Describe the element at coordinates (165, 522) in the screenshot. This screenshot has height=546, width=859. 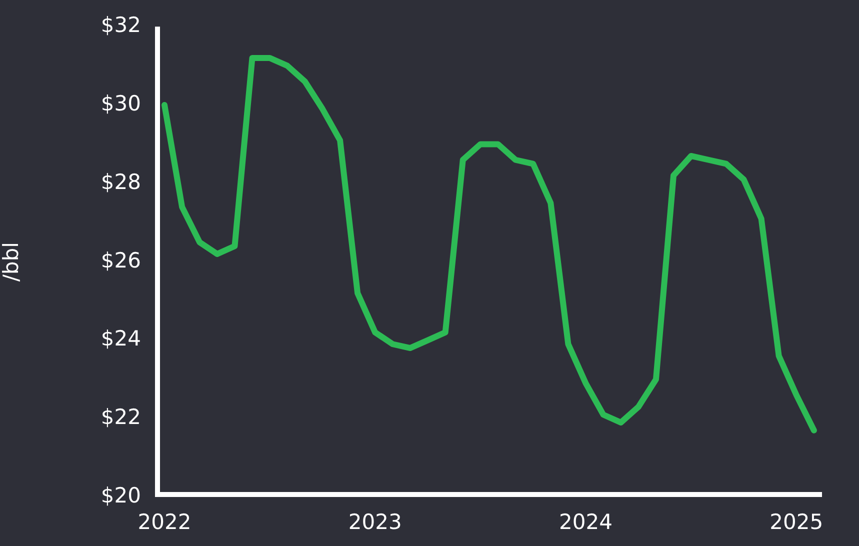
I see `x-tick-label: 2022` at that location.